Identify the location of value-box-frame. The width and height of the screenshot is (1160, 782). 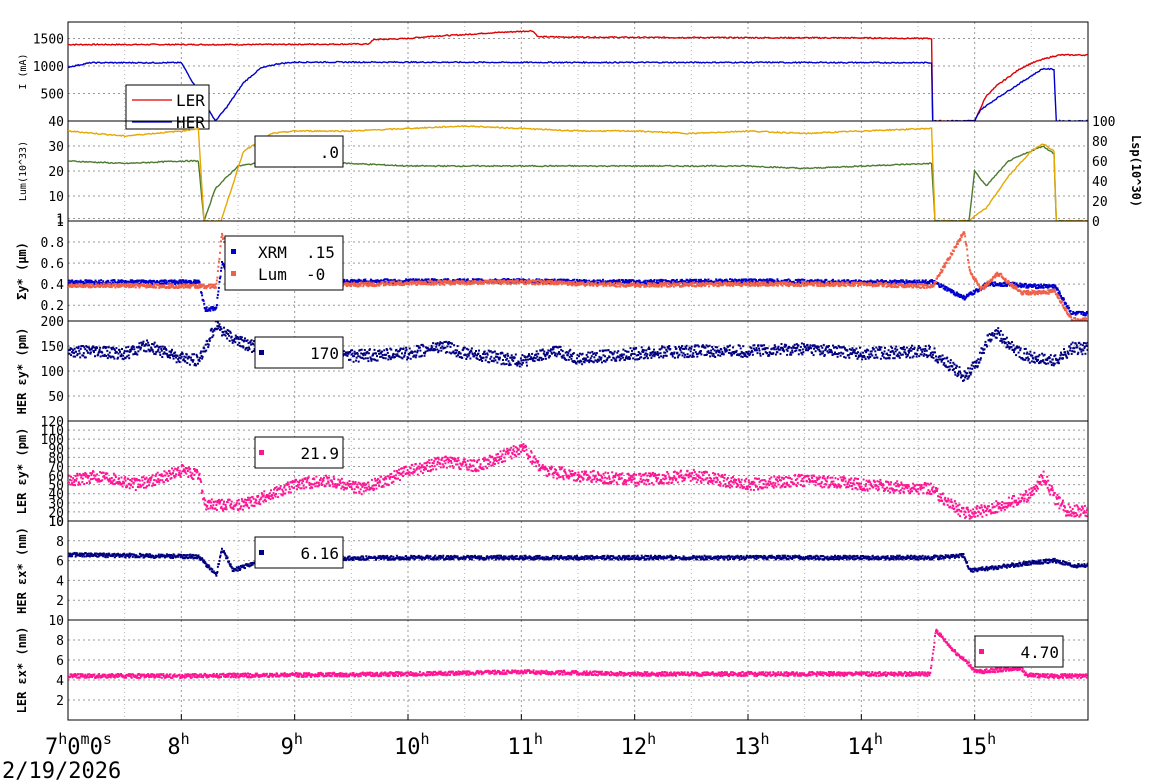
(299, 151).